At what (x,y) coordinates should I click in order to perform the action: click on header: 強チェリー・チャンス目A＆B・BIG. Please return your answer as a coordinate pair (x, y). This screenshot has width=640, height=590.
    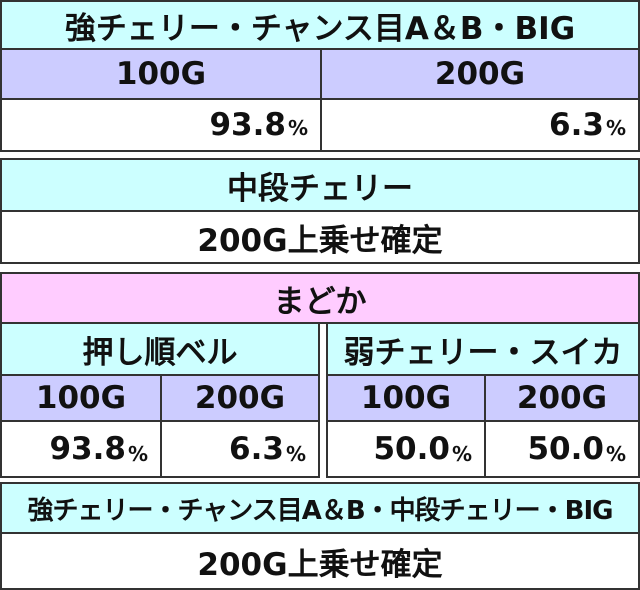
    Looking at the image, I should click on (320, 25).